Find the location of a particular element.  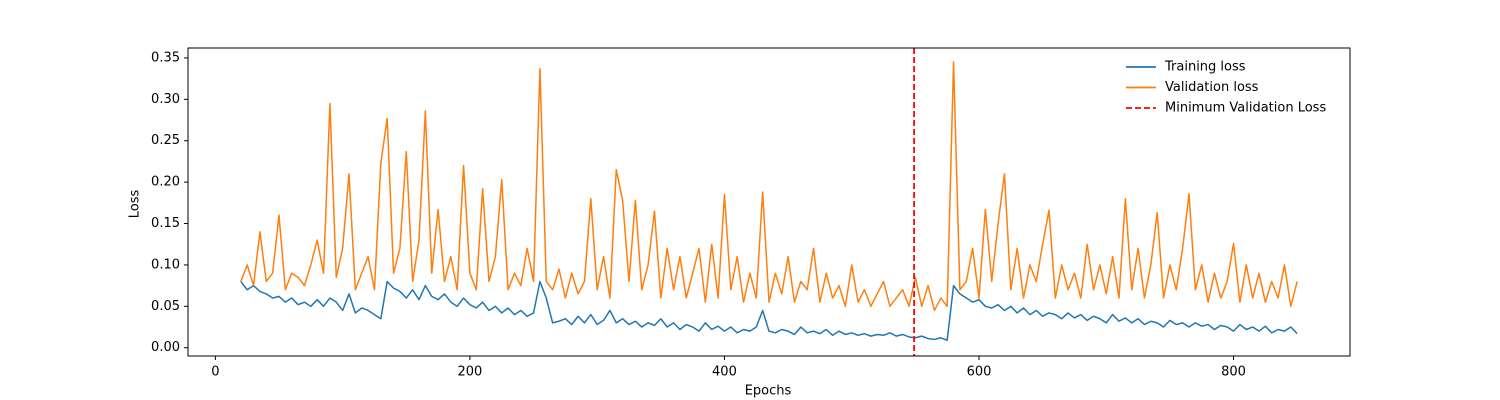

y-axis-label: Loss is located at coordinates (135, 204).